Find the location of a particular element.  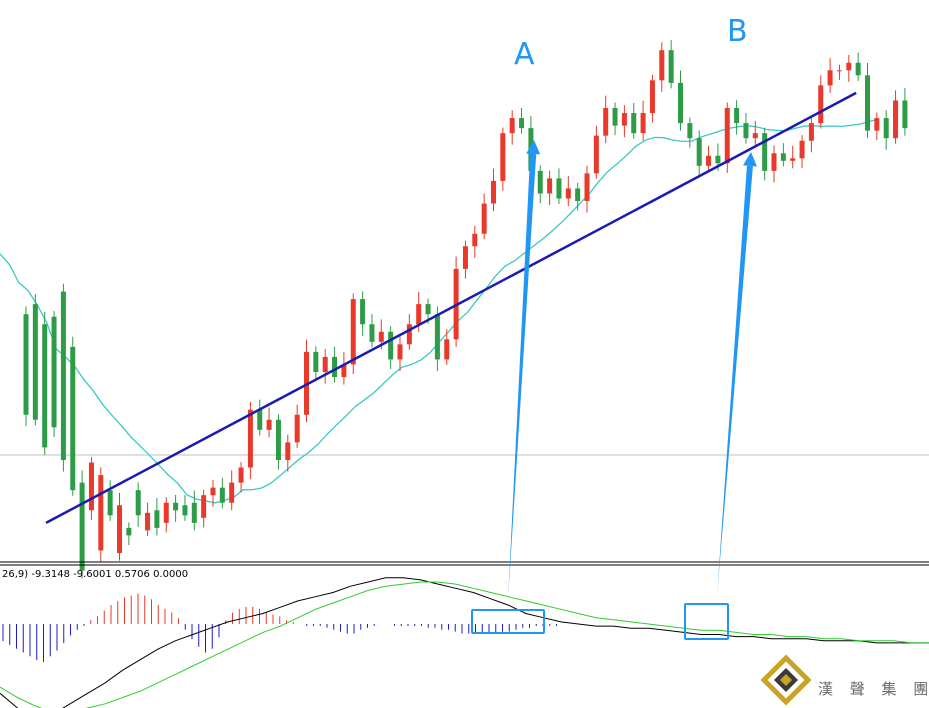

highlight-boxes is located at coordinates (600, 621).